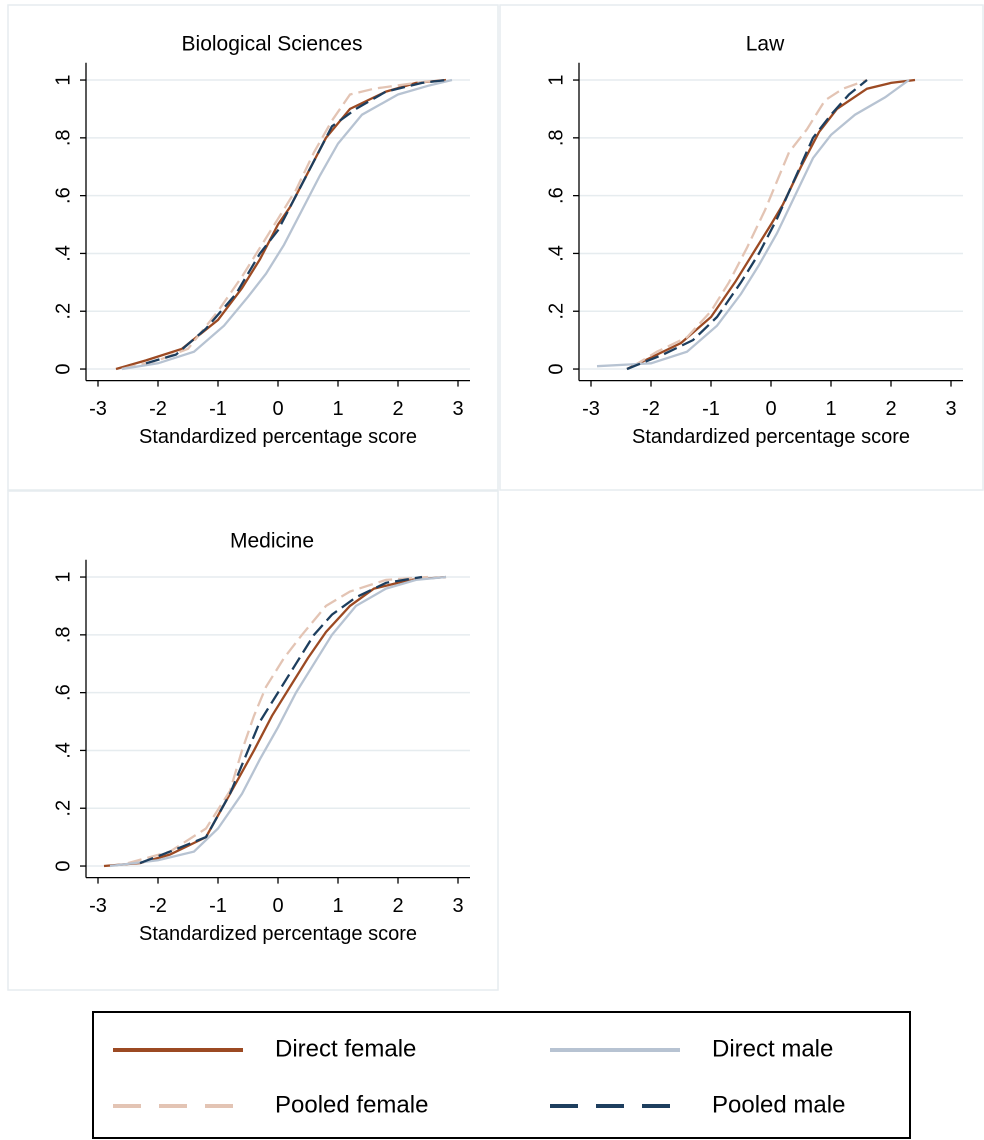 The width and height of the screenshot is (984, 1140). What do you see at coordinates (778, 1104) in the screenshot?
I see `legend-label: Pooled male` at bounding box center [778, 1104].